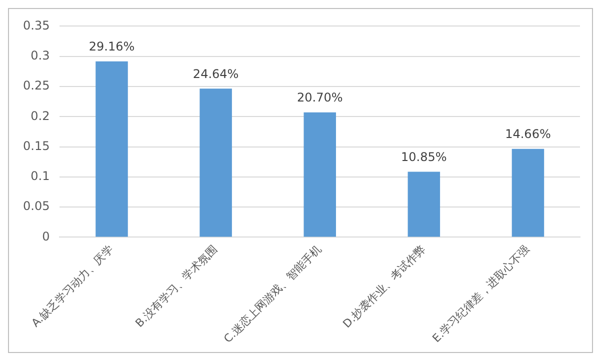  What do you see at coordinates (36, 25) in the screenshot?
I see `y-tick-label: 0.35` at bounding box center [36, 25].